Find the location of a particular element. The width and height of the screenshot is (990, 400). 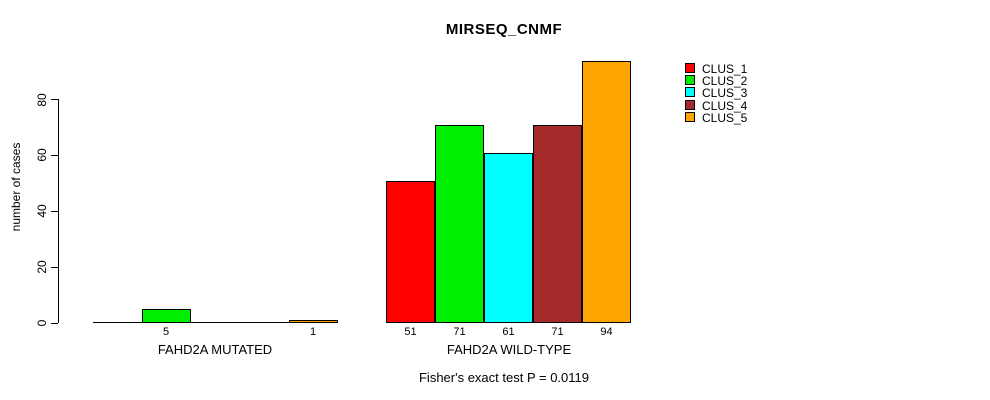

bar-clus_2-group1 is located at coordinates (459, 224).